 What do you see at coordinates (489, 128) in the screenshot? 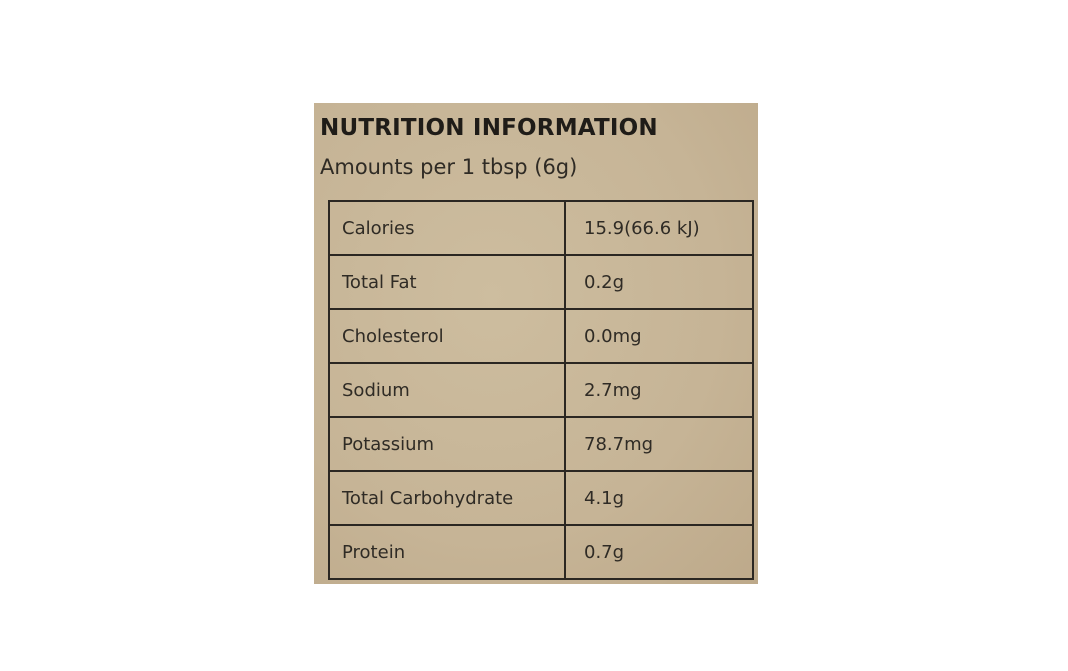
I see `label-title: NUTRITION INFORMATION` at bounding box center [489, 128].